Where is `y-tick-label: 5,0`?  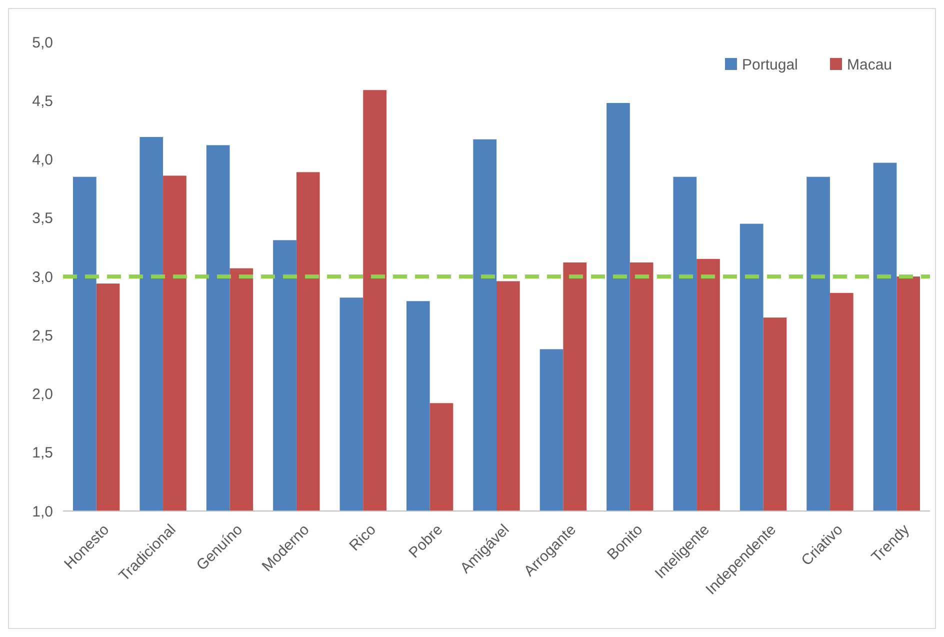
y-tick-label: 5,0 is located at coordinates (42, 43).